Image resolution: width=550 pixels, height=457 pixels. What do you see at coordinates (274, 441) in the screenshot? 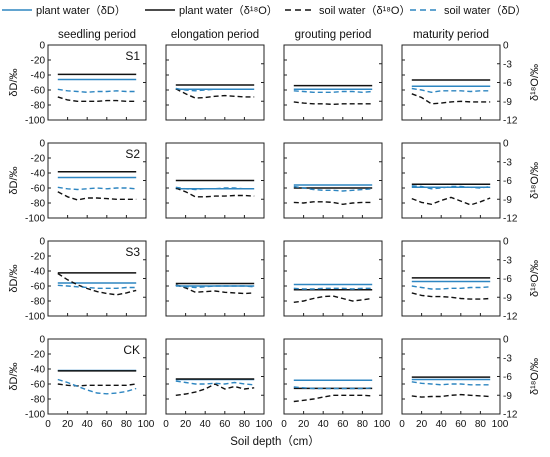
I see `x-axis-title: Soil depth（cm）` at bounding box center [274, 441].